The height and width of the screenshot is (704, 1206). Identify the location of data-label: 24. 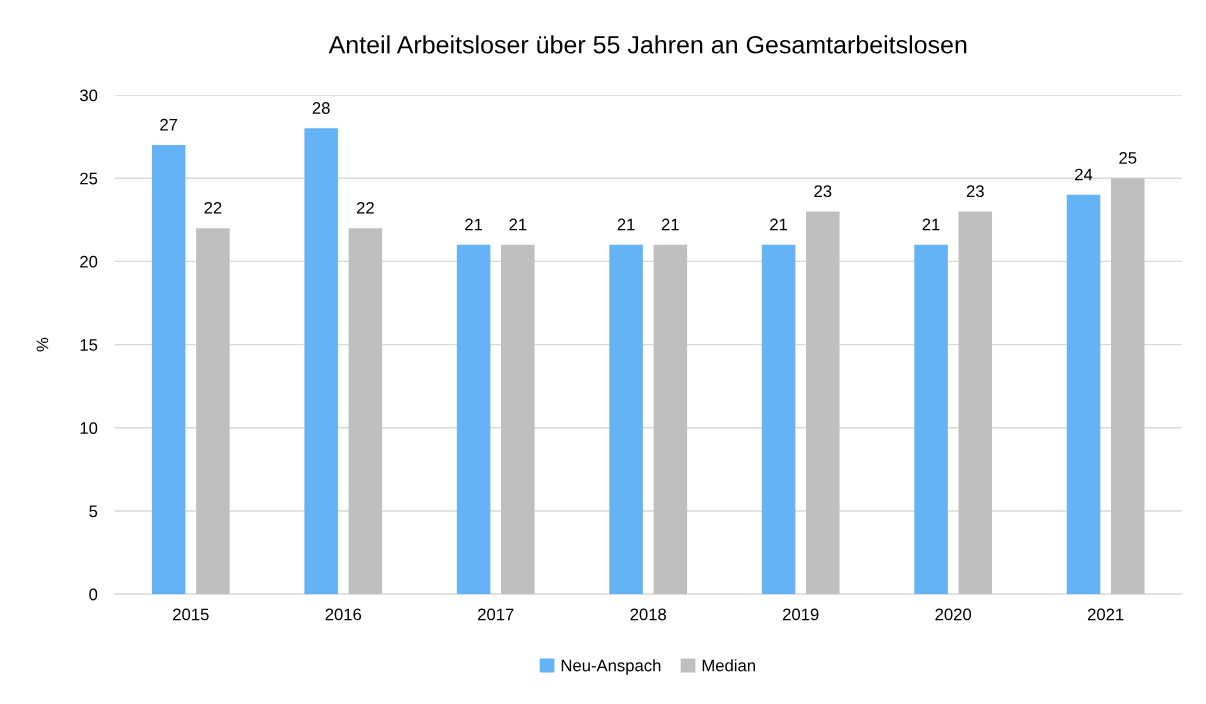
(1084, 174).